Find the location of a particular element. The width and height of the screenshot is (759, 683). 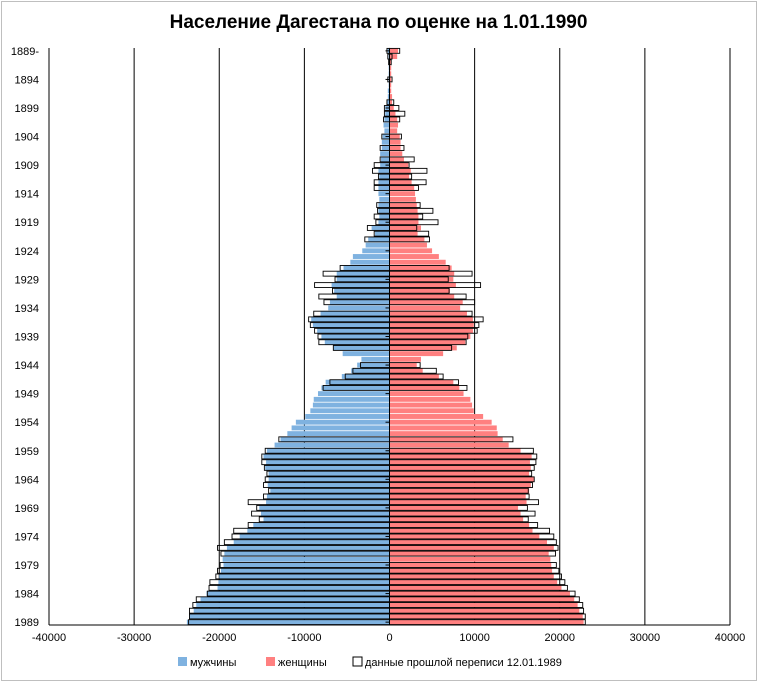

y-tick-label: 1969 is located at coordinates (27, 509).